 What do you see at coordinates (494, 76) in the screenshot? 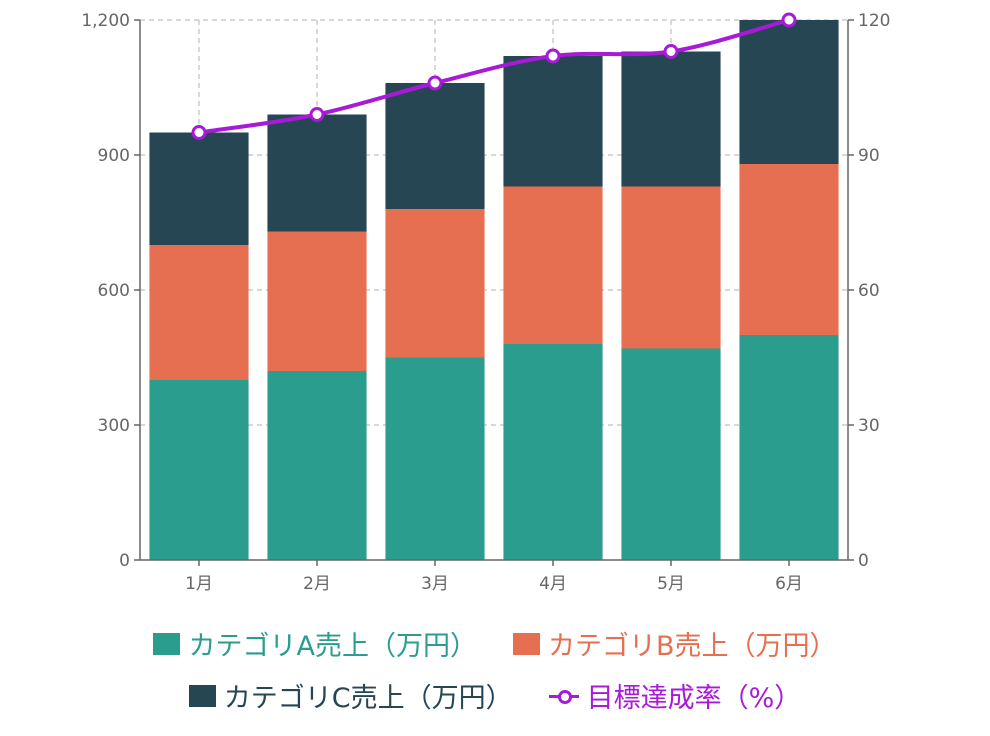
I see `achievement-rate-line` at bounding box center [494, 76].